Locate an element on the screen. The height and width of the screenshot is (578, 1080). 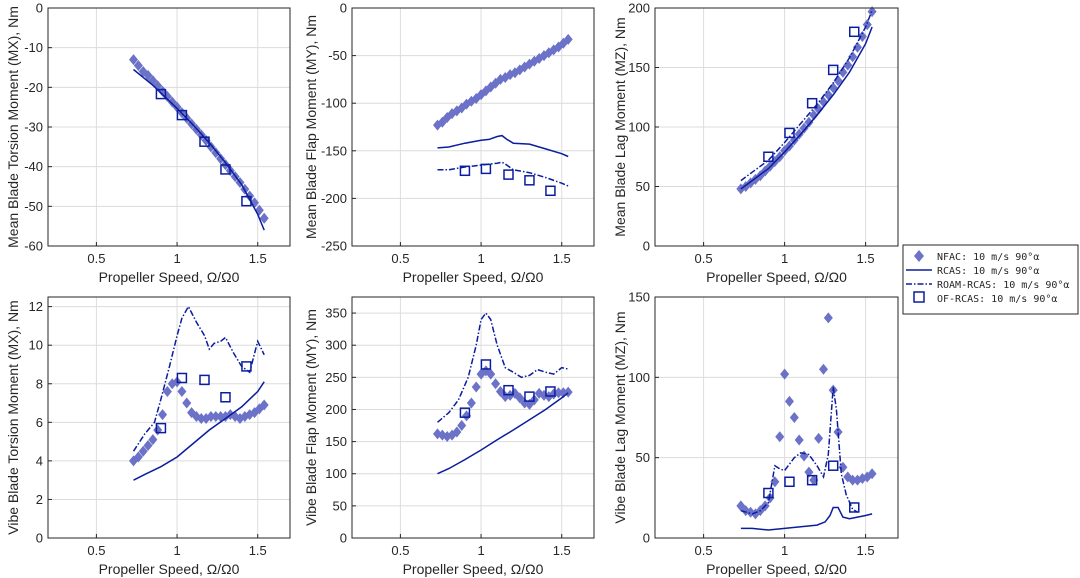
y-axis-label: Vibe Blade Flap Moment (MY), Nm is located at coordinates (311, 417).